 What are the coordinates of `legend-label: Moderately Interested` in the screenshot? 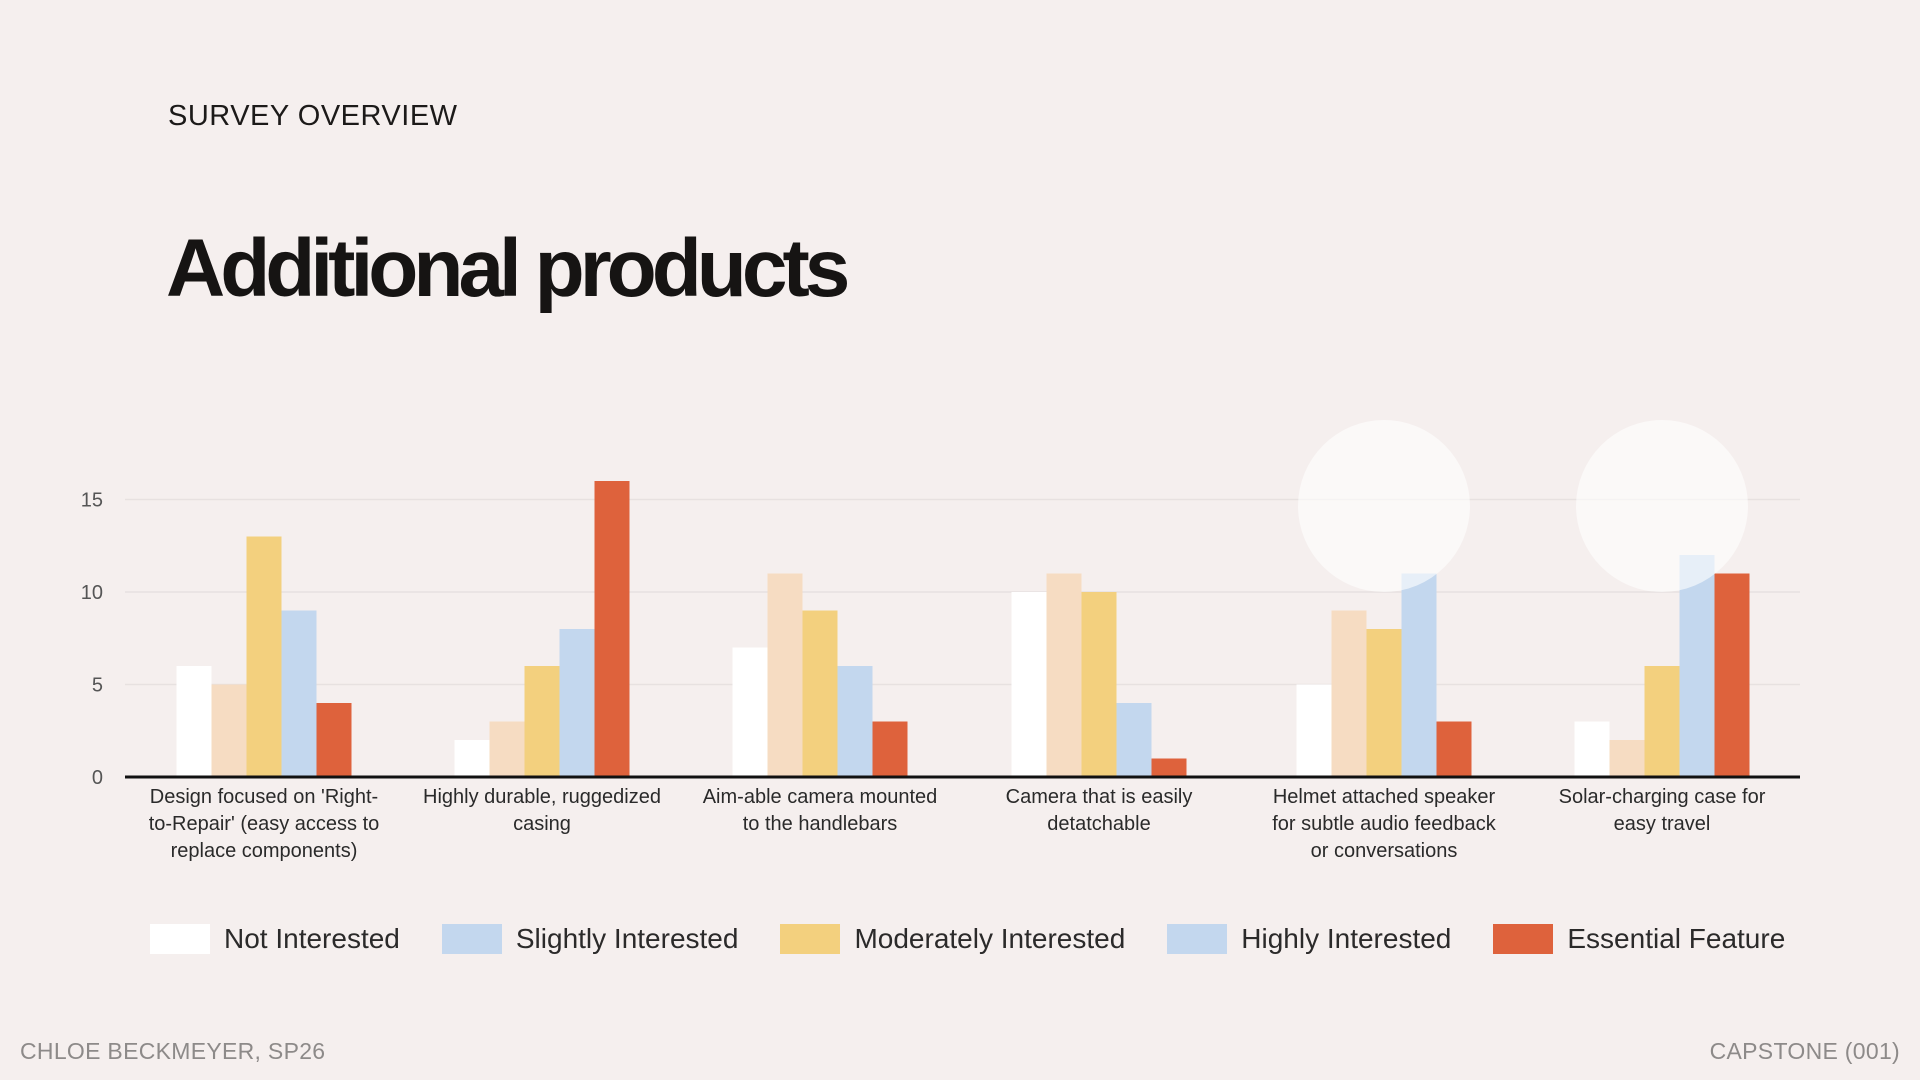 It's located at (990, 938).